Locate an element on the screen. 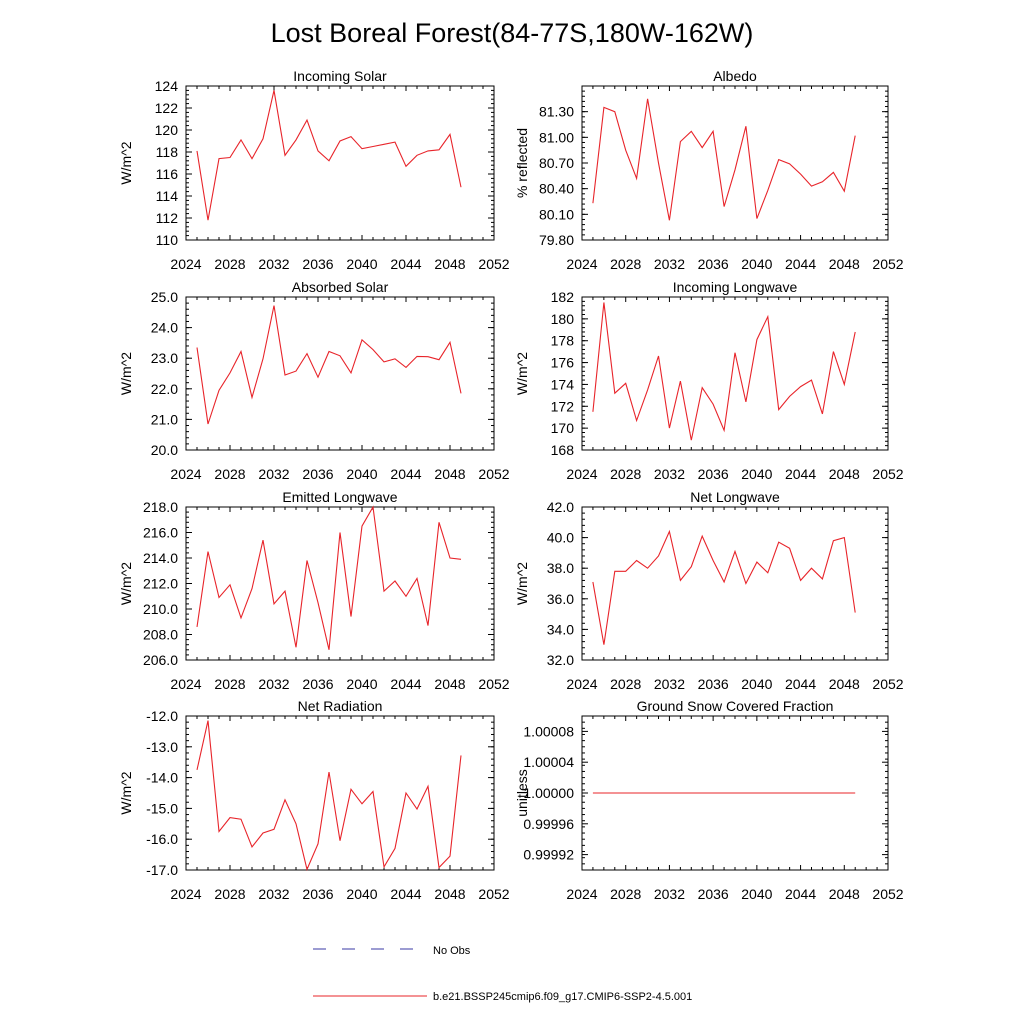 The height and width of the screenshot is (1024, 1024). y-tick-label: 0.99996 is located at coordinates (548, 824).